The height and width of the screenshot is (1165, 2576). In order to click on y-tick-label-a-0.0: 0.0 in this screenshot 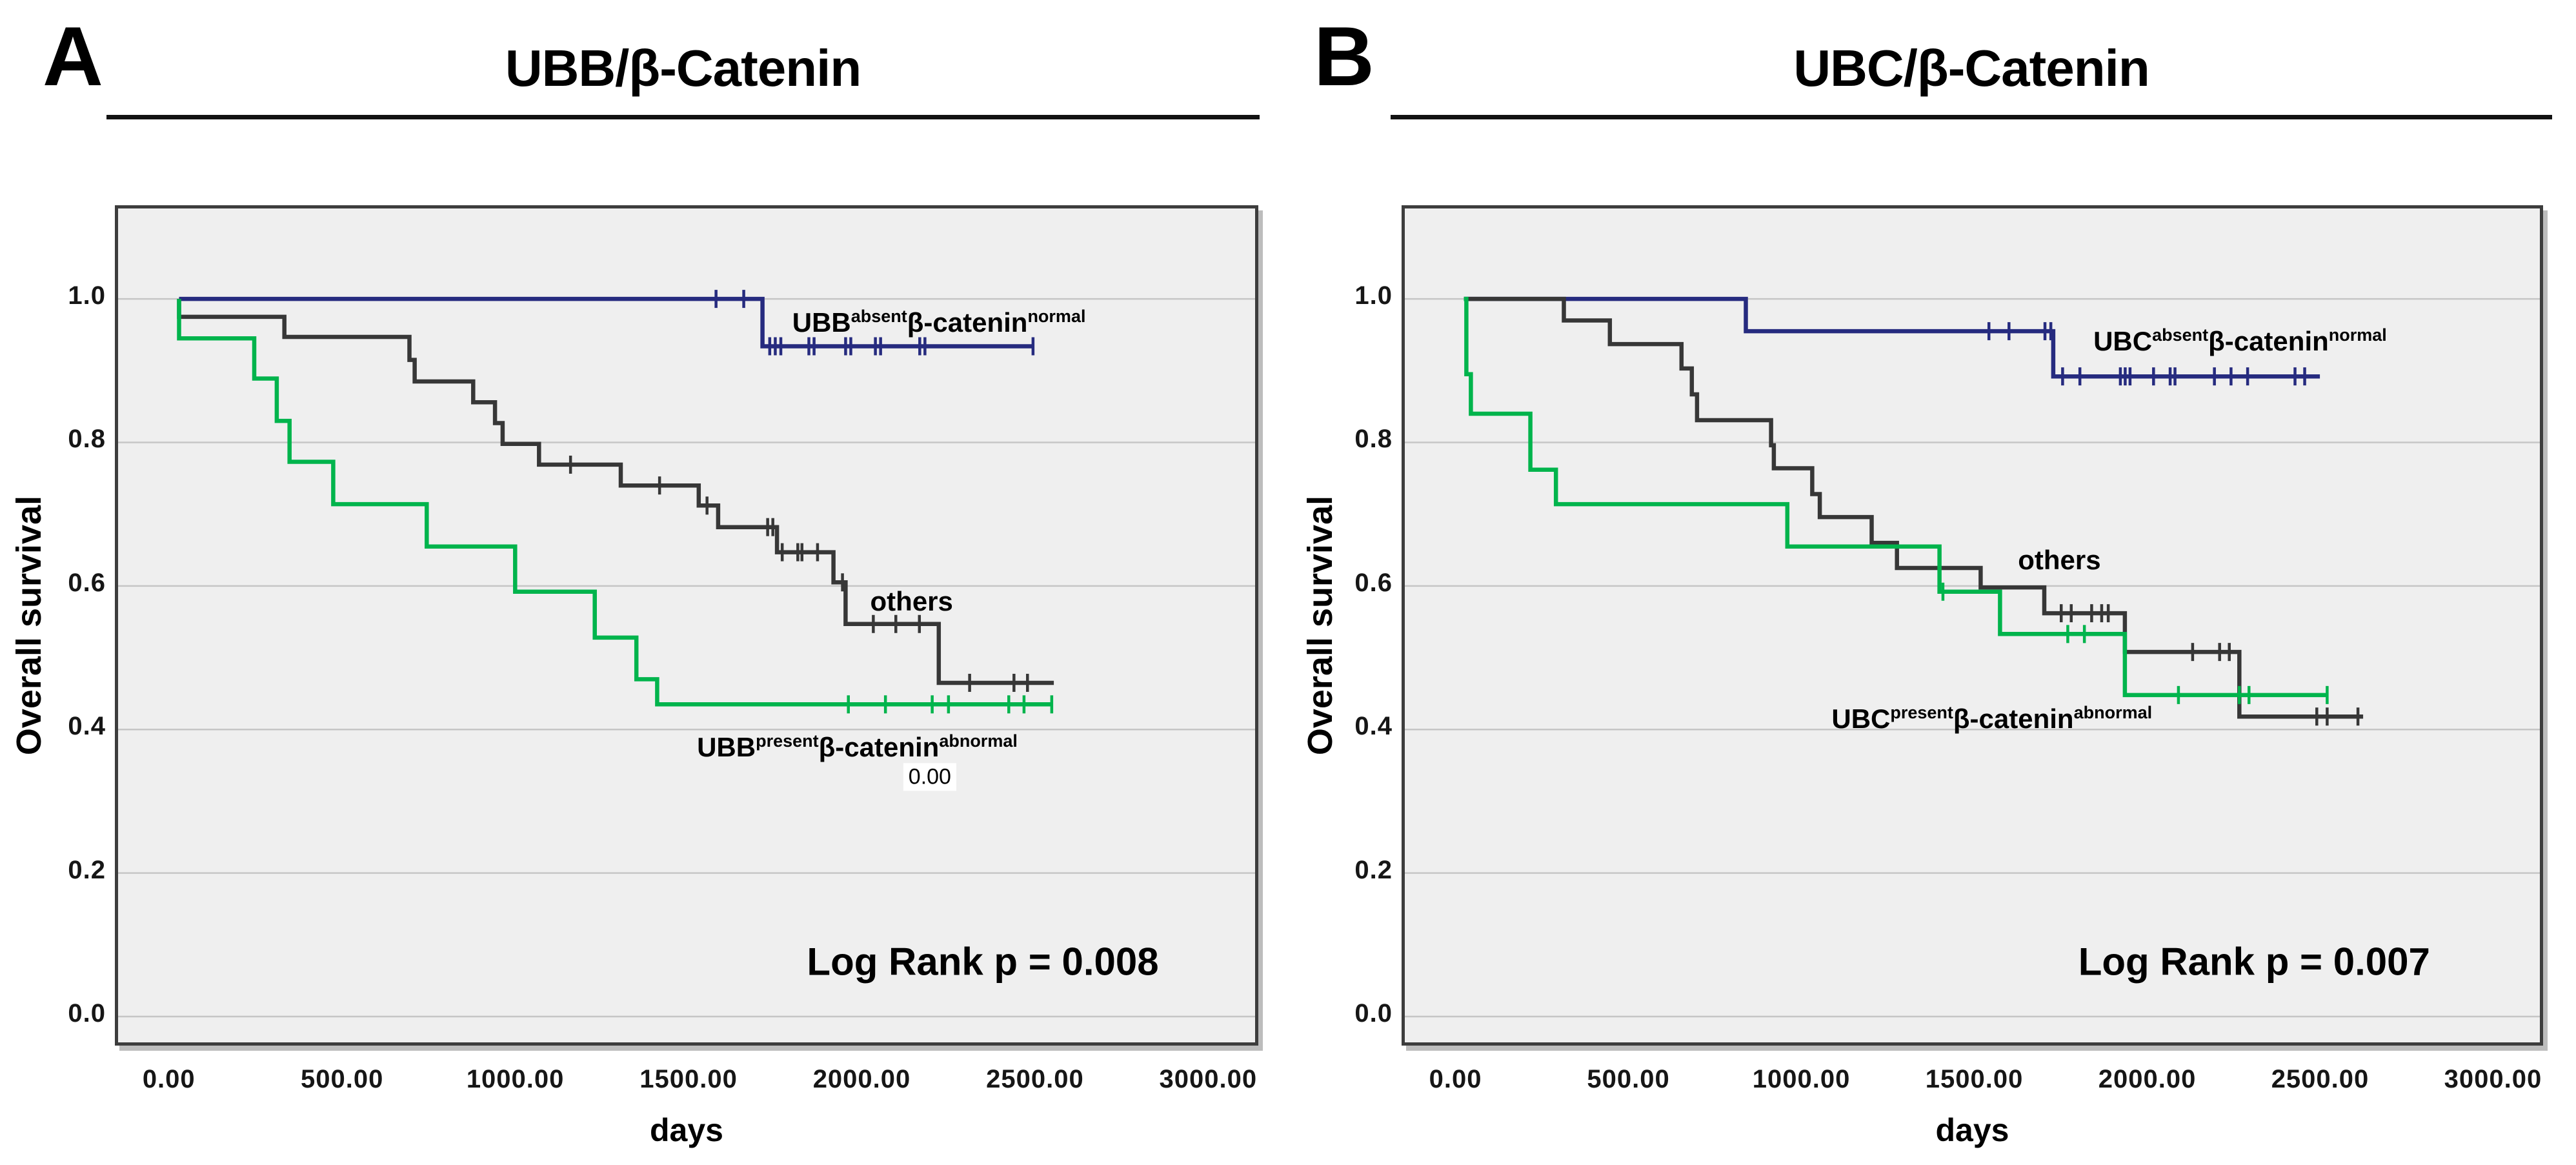, I will do `click(87, 1013)`.